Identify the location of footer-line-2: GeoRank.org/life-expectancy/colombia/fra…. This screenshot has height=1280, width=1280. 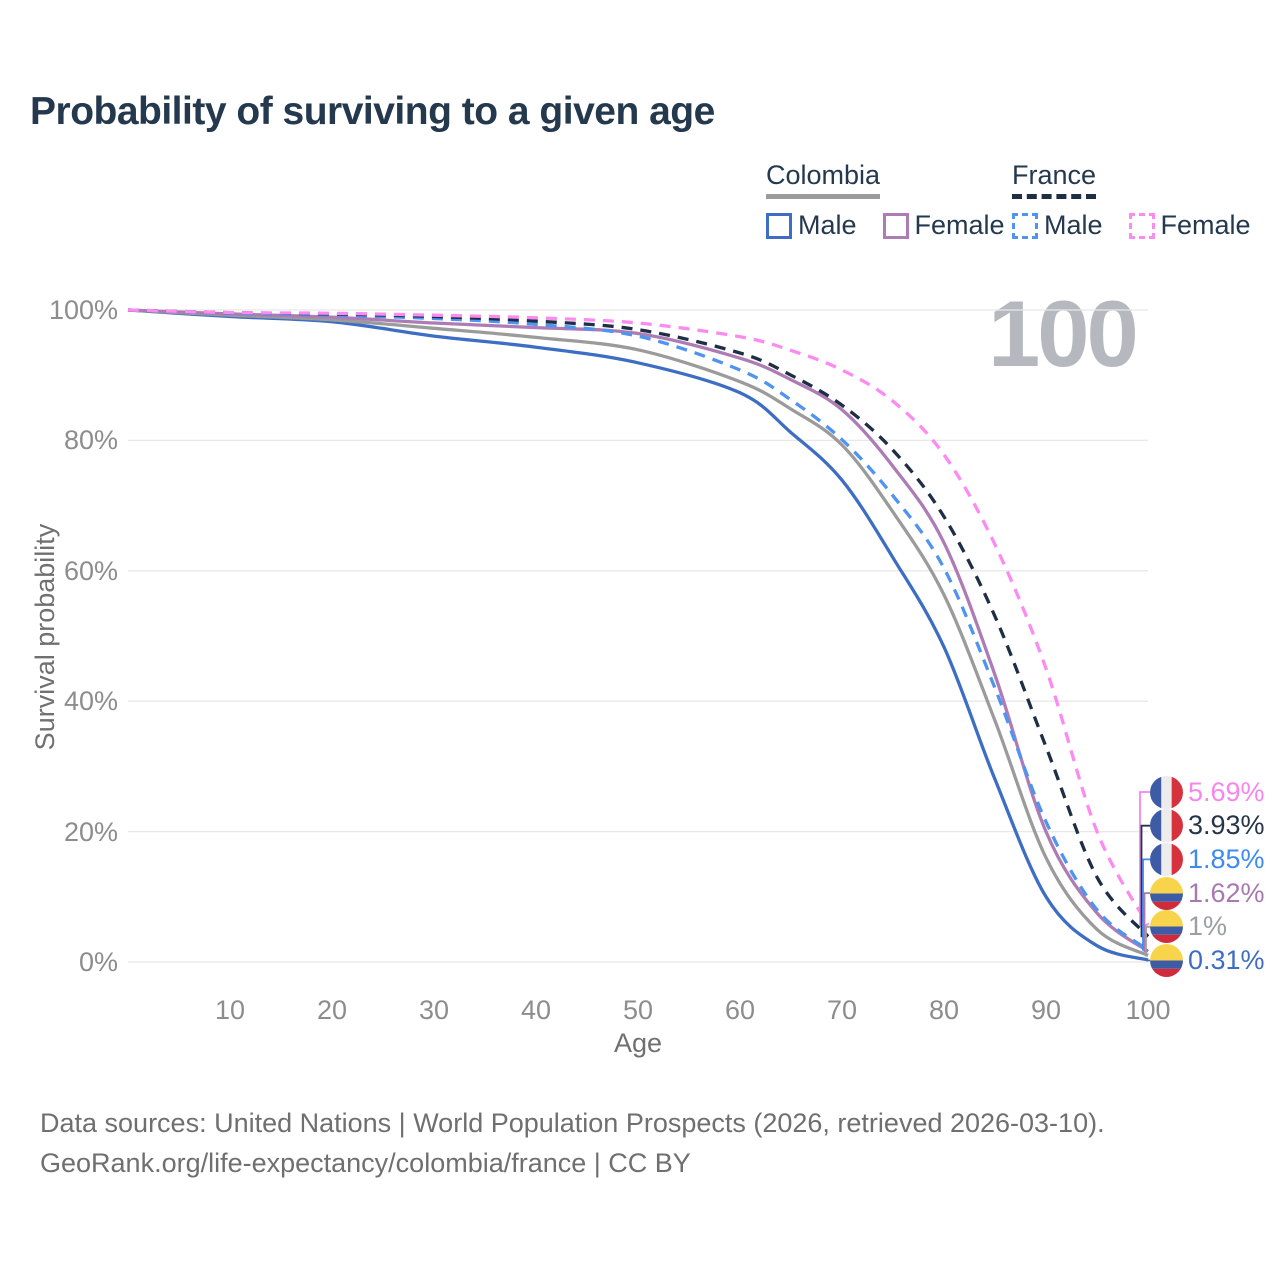
(365, 1163).